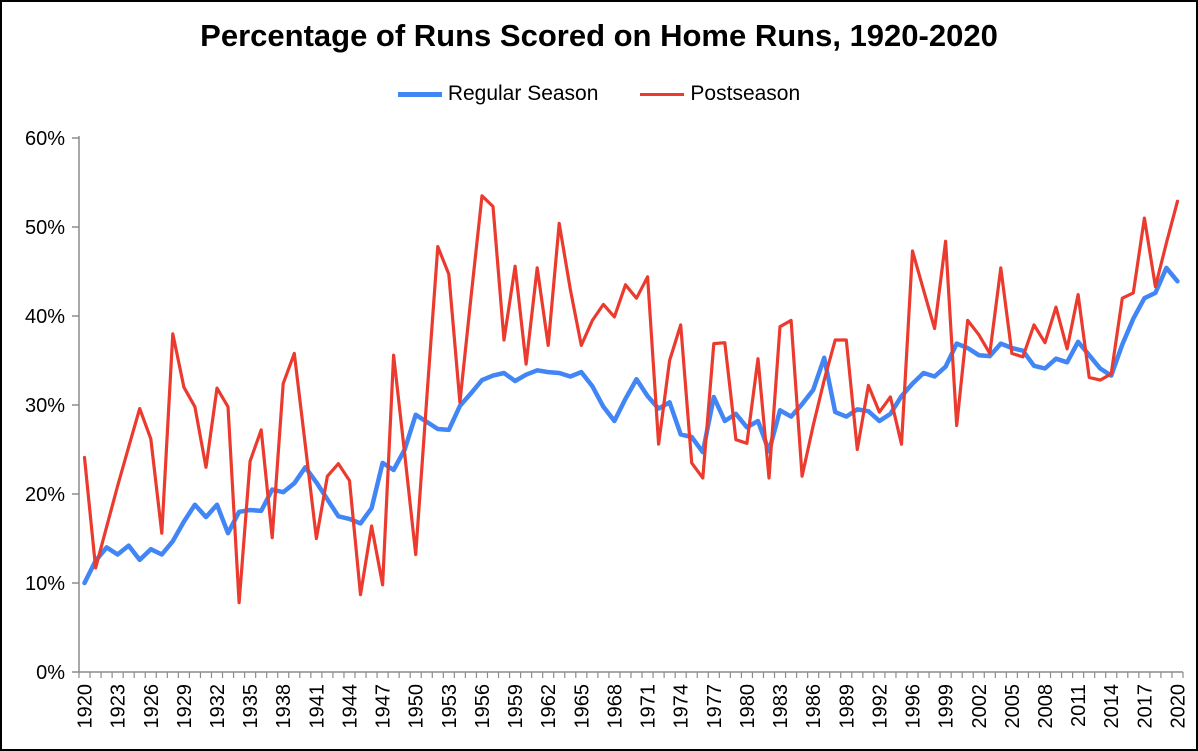  What do you see at coordinates (631, 675) in the screenshot?
I see `x-axis-ticks` at bounding box center [631, 675].